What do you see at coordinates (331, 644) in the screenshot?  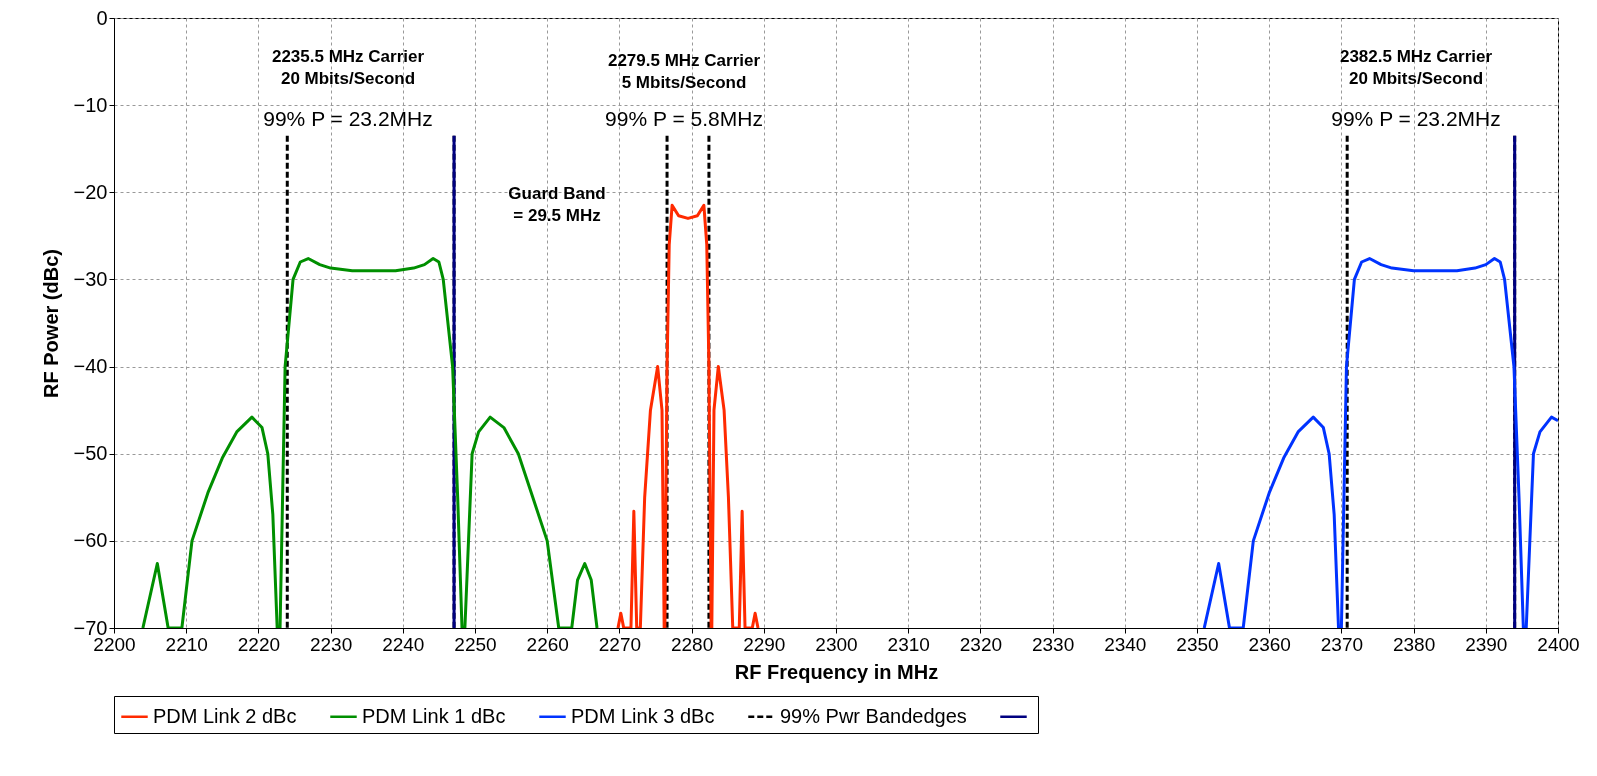 I see `x-tick-label: 2230` at bounding box center [331, 644].